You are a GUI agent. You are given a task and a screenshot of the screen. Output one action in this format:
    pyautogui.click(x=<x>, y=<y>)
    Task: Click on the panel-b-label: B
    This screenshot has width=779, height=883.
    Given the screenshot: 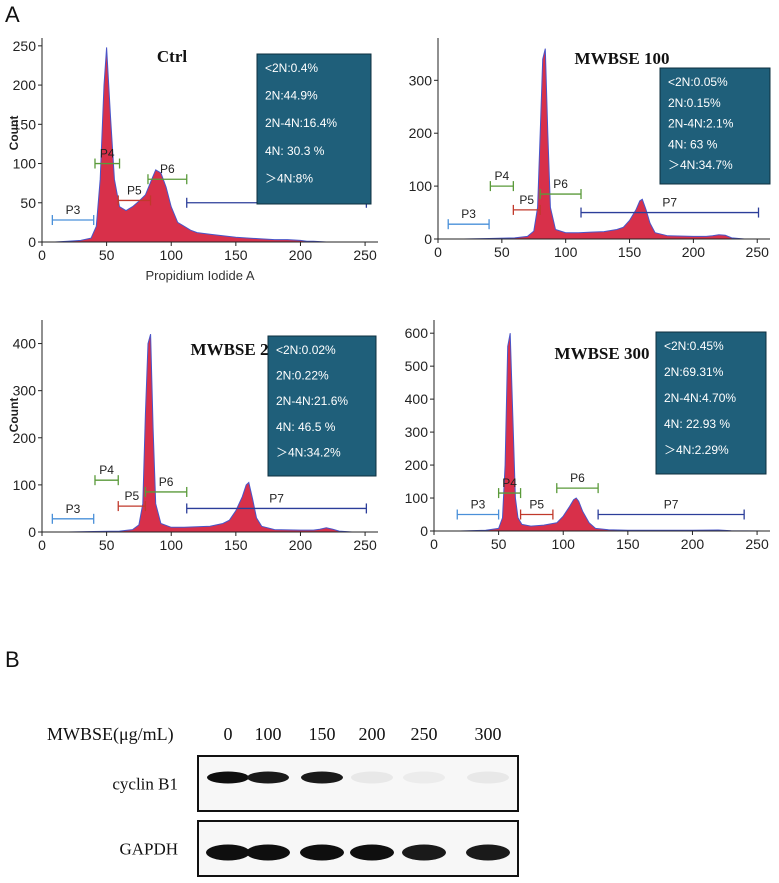 What is the action you would take?
    pyautogui.click(x=12, y=659)
    